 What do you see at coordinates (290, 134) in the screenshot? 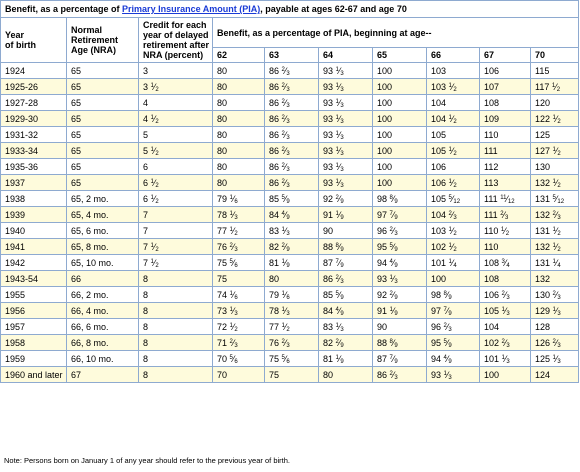
I see `table-row: 1931-32 65 5 80 86 2⁄3 93 1⁄3 100 105 110 125` at bounding box center [290, 134].